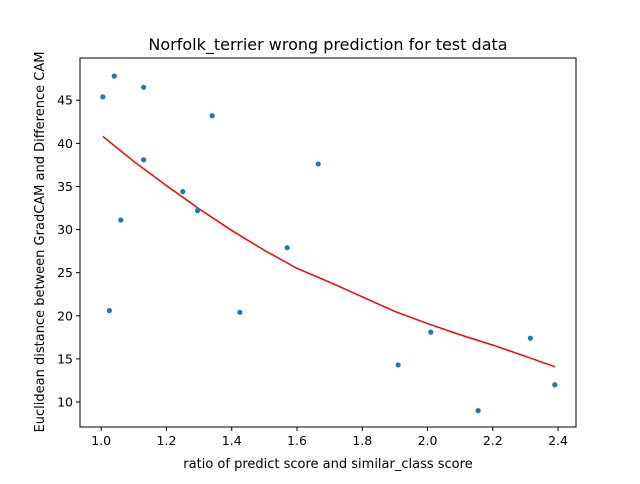  Describe the element at coordinates (167, 440) in the screenshot. I see `x-tick-label: 1.2` at that location.